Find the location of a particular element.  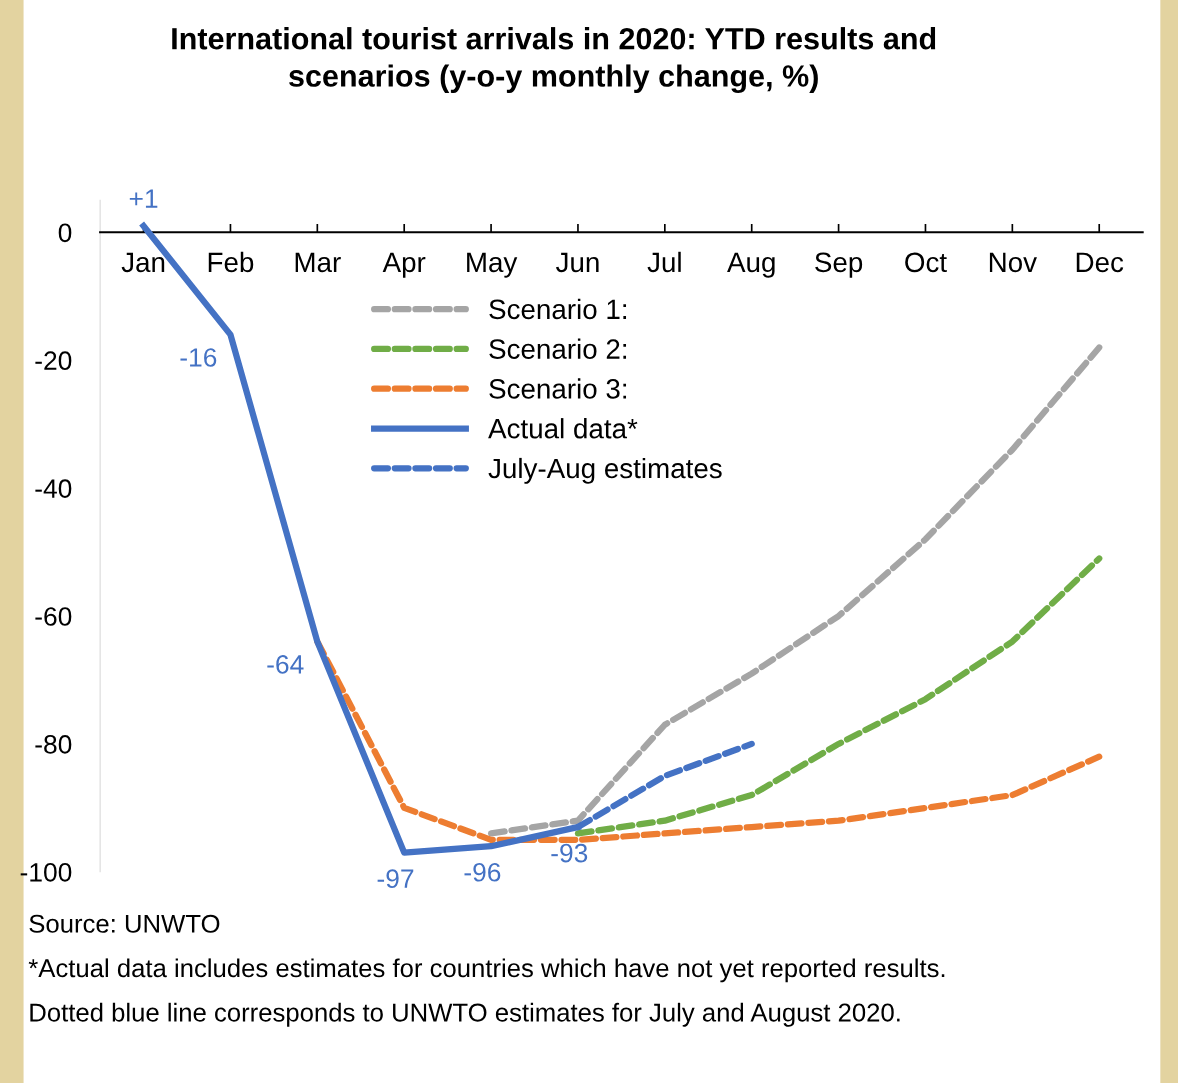

x-tick-label: Mar is located at coordinates (318, 262).